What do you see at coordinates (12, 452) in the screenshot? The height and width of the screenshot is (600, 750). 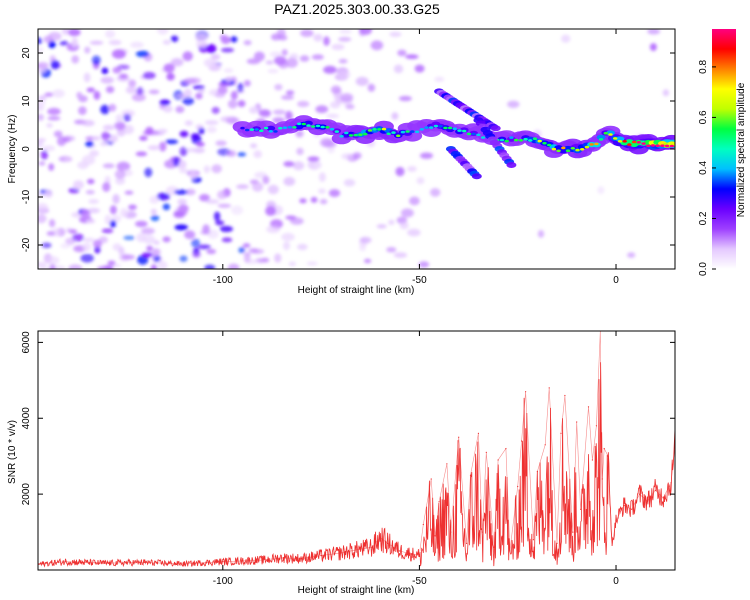 I see `snr-y-label: SNR (10 * v/v)` at bounding box center [12, 452].